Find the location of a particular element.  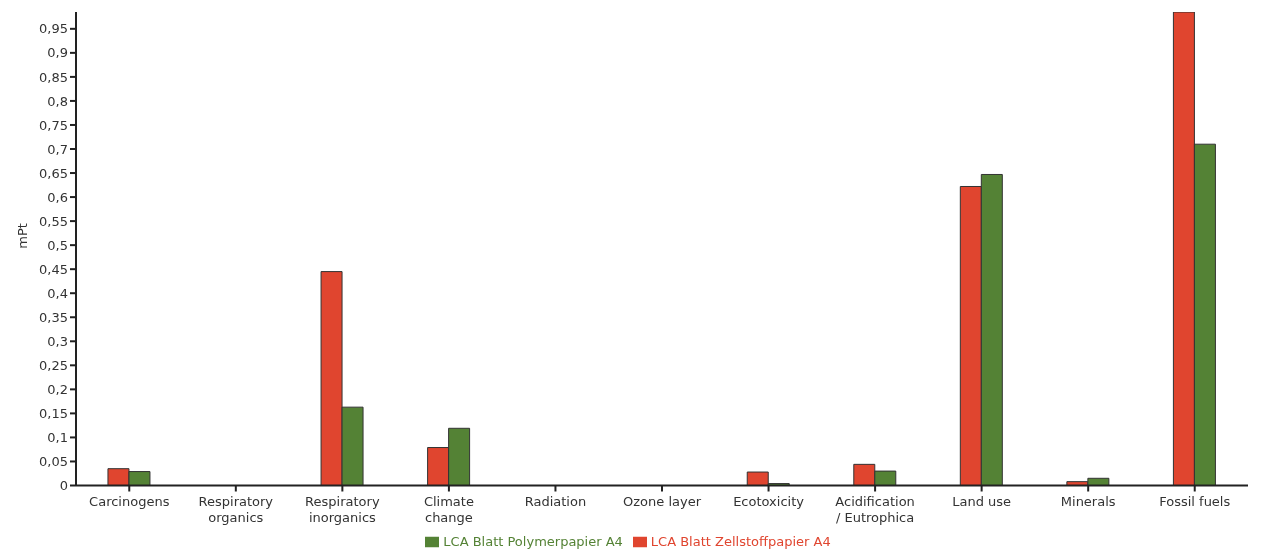

y-tick-label: 0,5 is located at coordinates (57, 245).